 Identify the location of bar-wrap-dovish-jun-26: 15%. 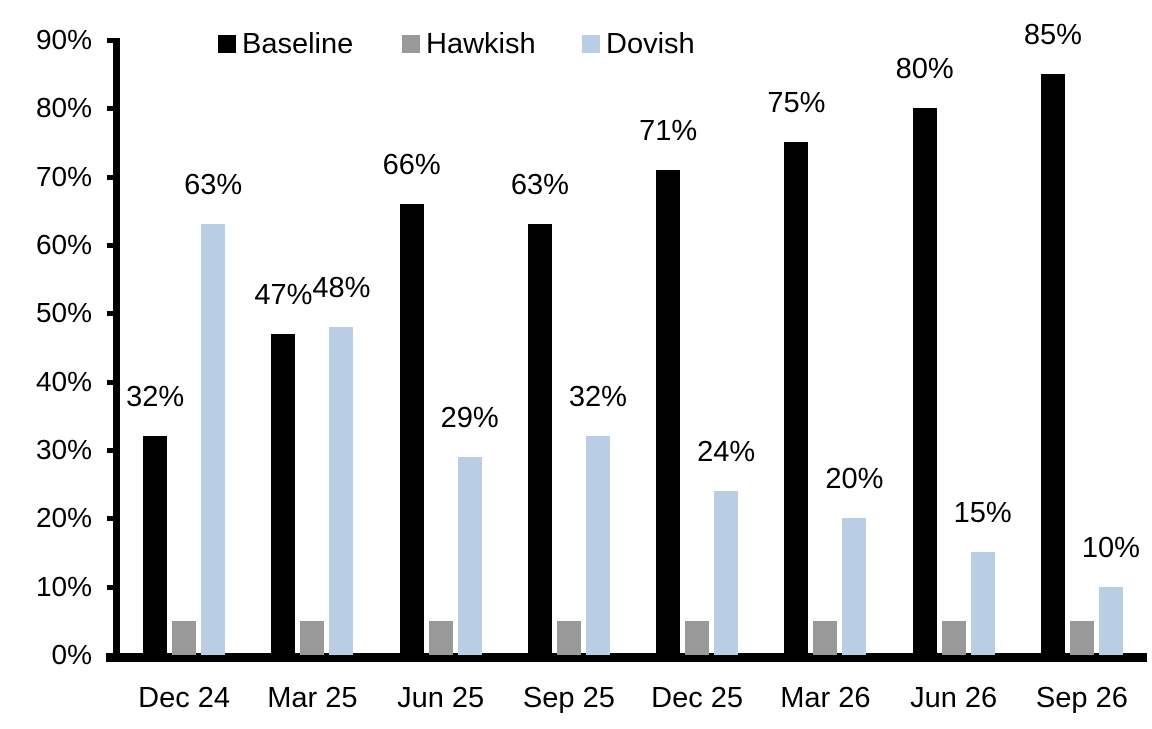
(983, 576).